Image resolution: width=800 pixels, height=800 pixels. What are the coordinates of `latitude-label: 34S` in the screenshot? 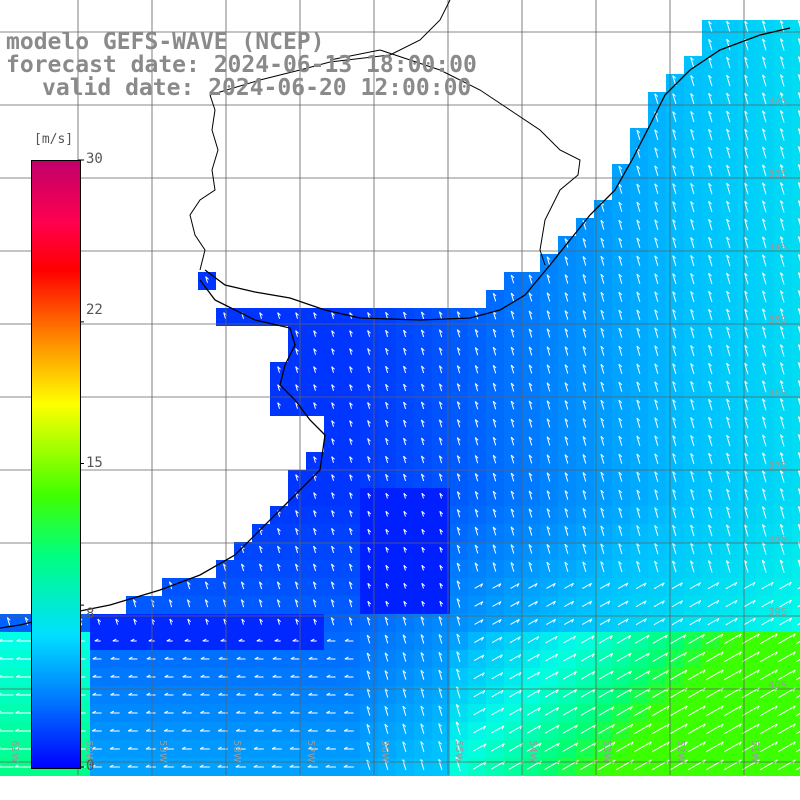 It's located at (777, 247).